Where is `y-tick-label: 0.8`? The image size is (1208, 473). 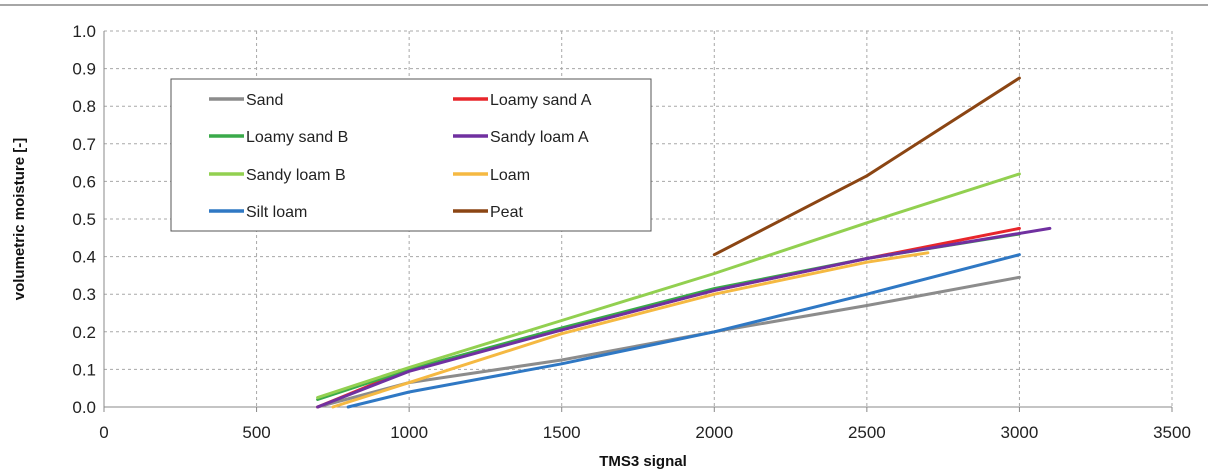 y-tick-label: 0.8 is located at coordinates (84, 106).